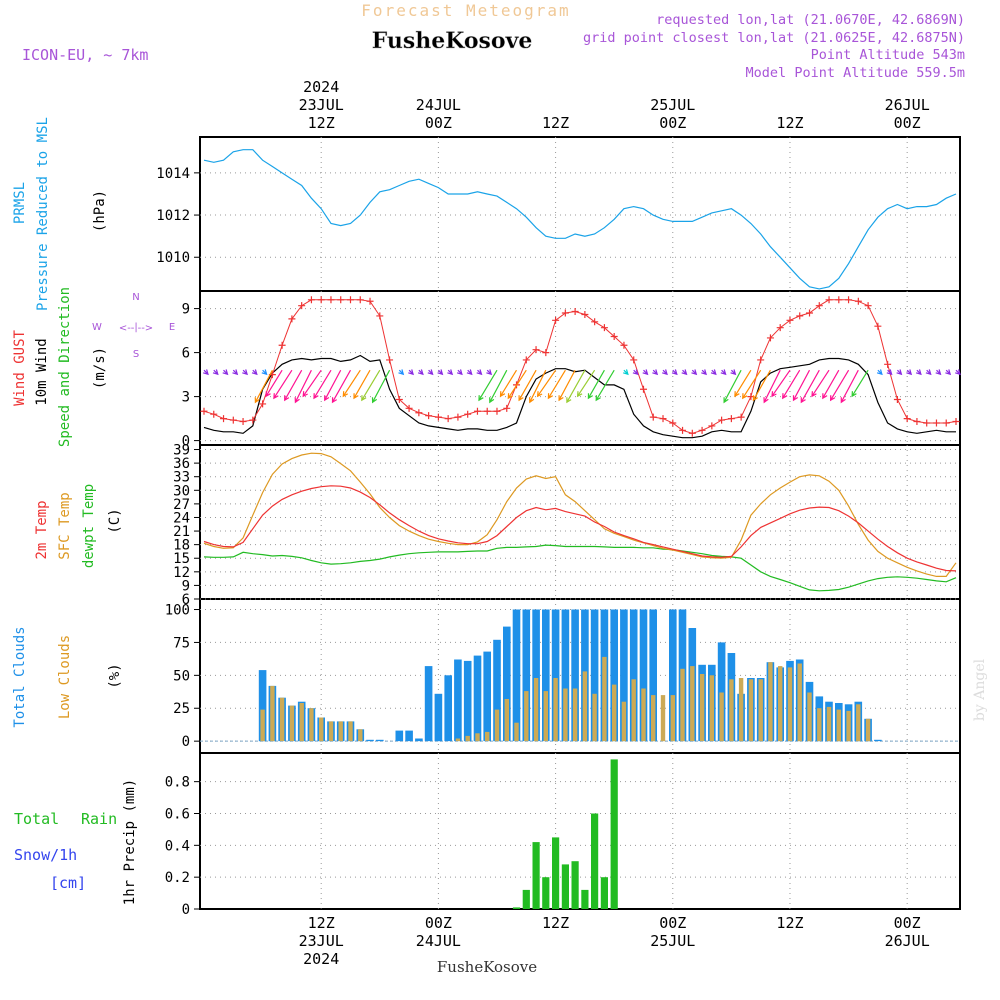 The width and height of the screenshot is (1000, 1000). Describe the element at coordinates (181, 505) in the screenshot. I see `y-tick-label: 27` at that location.